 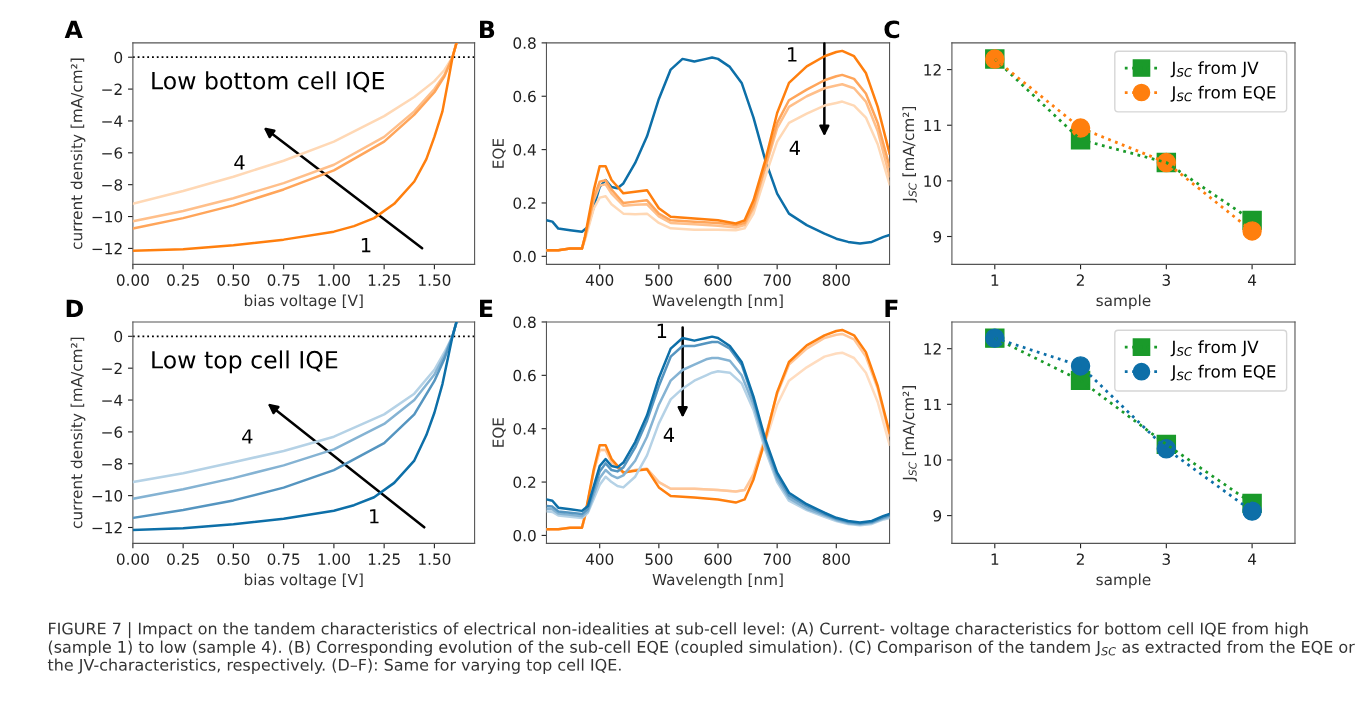 What do you see at coordinates (487, 29) in the screenshot?
I see `chart-title: B` at bounding box center [487, 29].